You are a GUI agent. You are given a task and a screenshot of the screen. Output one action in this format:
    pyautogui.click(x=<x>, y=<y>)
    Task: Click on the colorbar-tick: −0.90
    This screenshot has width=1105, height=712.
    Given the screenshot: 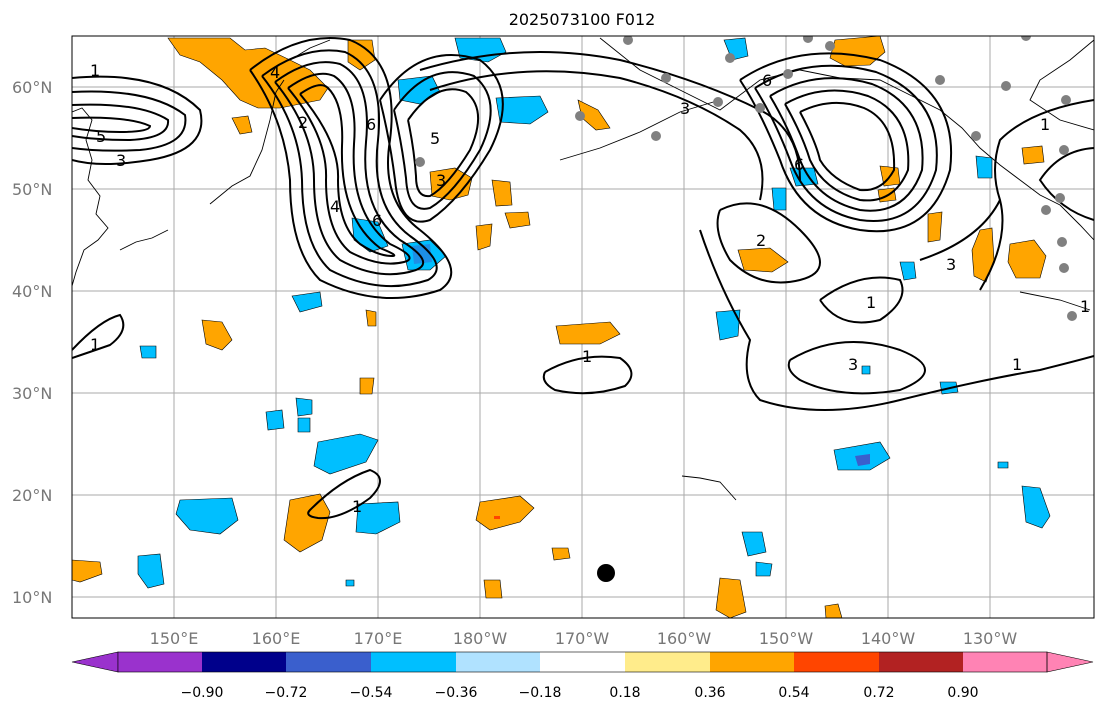 What is the action you would take?
    pyautogui.click(x=202, y=693)
    